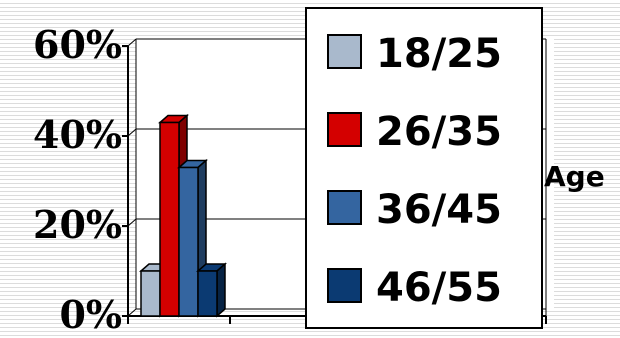  What do you see at coordinates (77, 44) in the screenshot?
I see `y-tick-label: 60%` at bounding box center [77, 44].